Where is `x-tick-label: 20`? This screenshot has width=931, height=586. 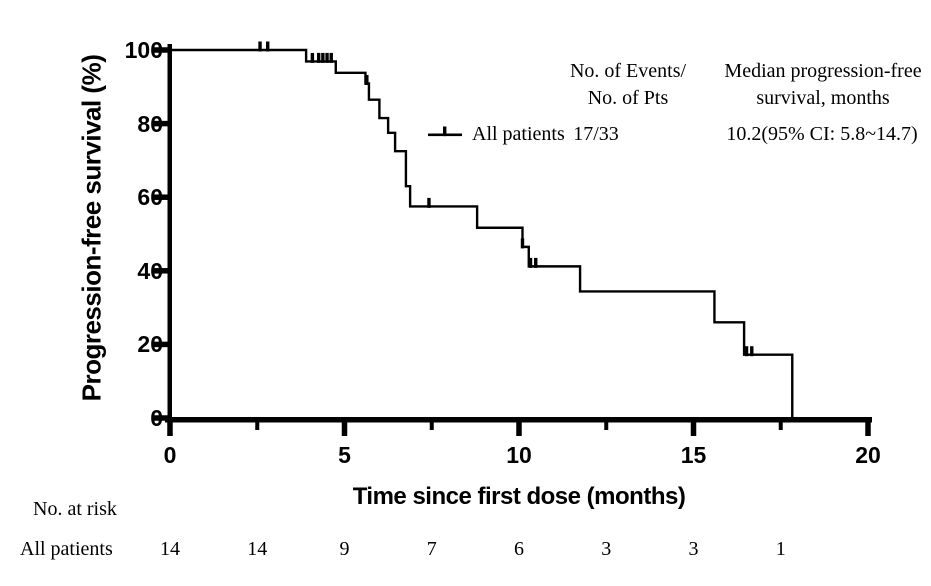
x-tick-label: 20 is located at coordinates (868, 455).